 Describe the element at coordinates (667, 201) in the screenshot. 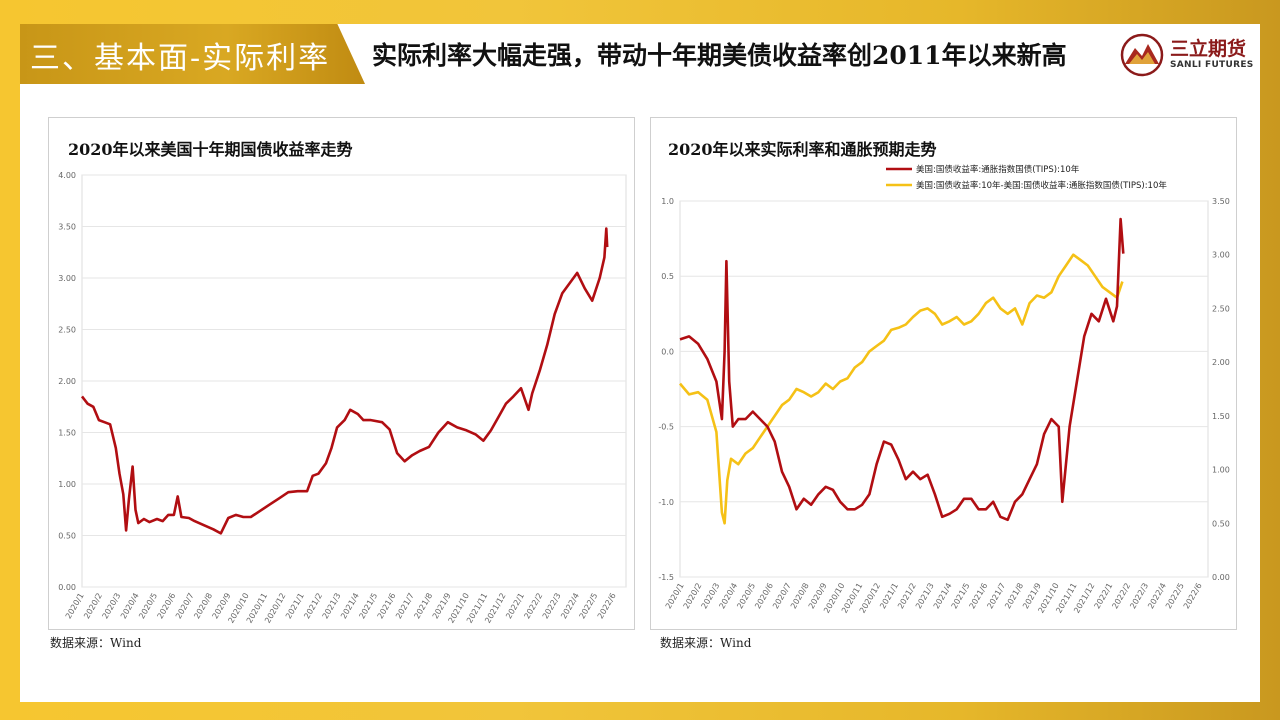

I see `y-left-tick-label: 1.0` at that location.